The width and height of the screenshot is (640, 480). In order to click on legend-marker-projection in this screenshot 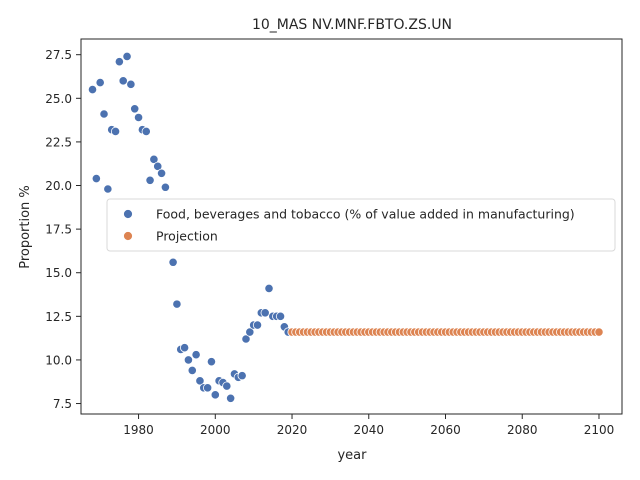, I will do `click(128, 236)`.